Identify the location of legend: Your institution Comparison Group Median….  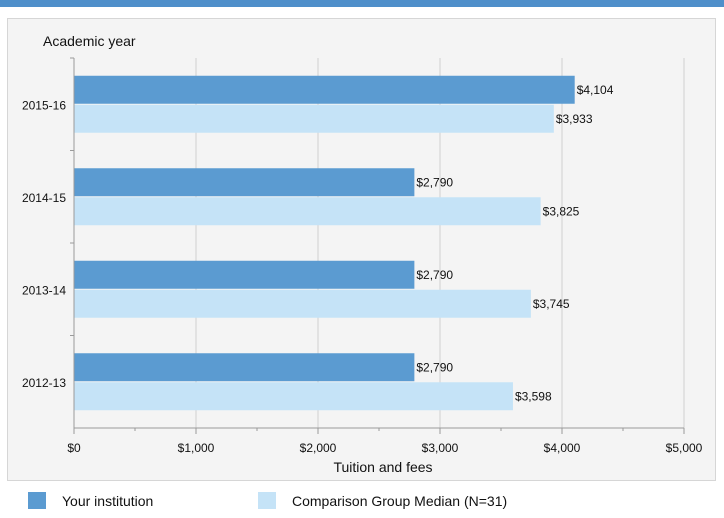
(361, 500).